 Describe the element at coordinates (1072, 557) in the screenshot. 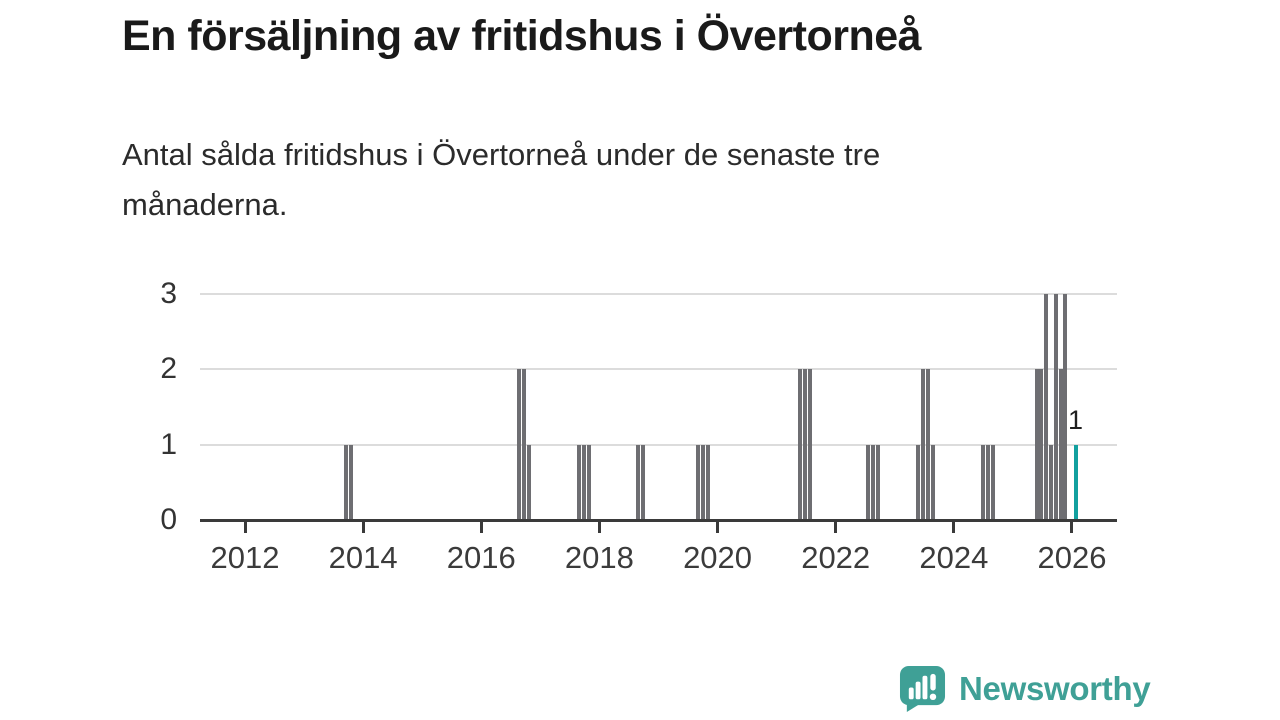

I see `x-axis-label: 2026` at that location.